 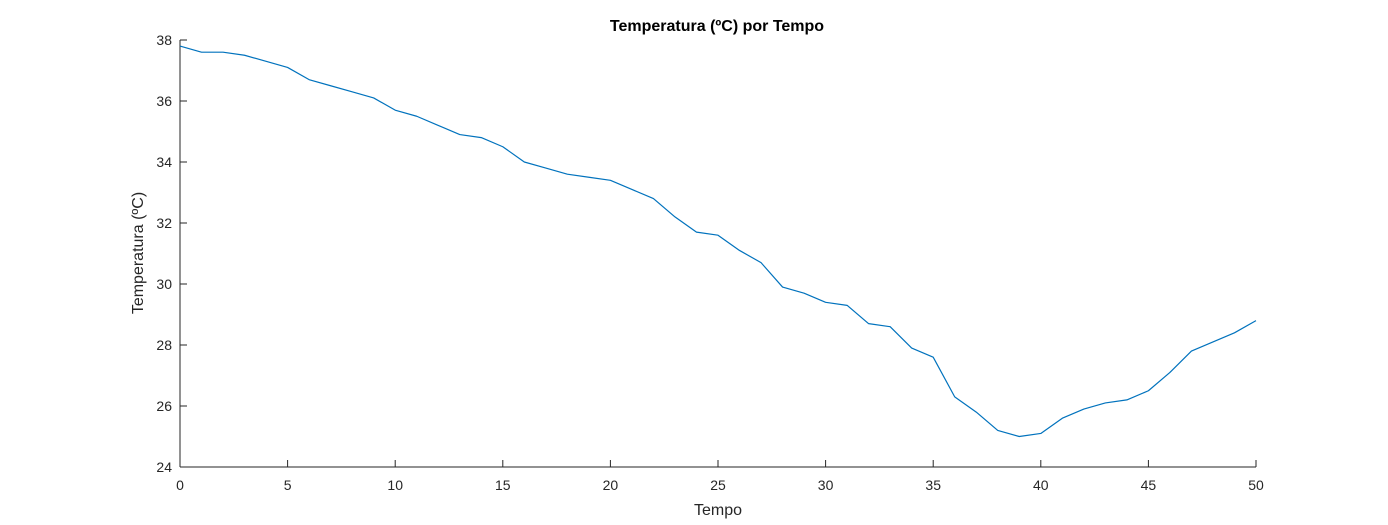 I want to click on x-ticks: 0 5 10 15 20 25 30 35 40 45 50, so click(x=720, y=476).